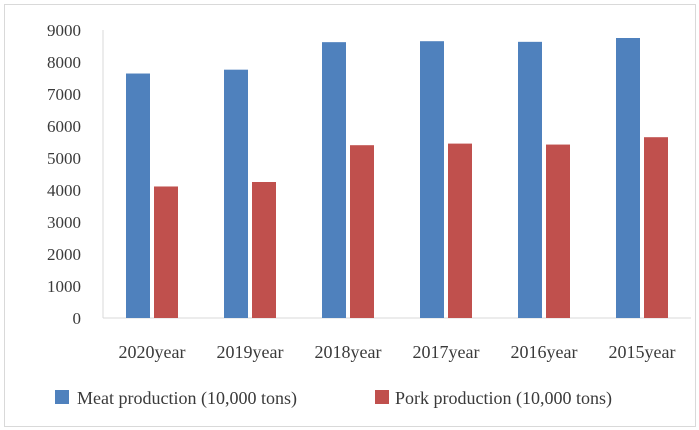 The height and width of the screenshot is (430, 699). I want to click on legend-swatch-pork, so click(382, 397).